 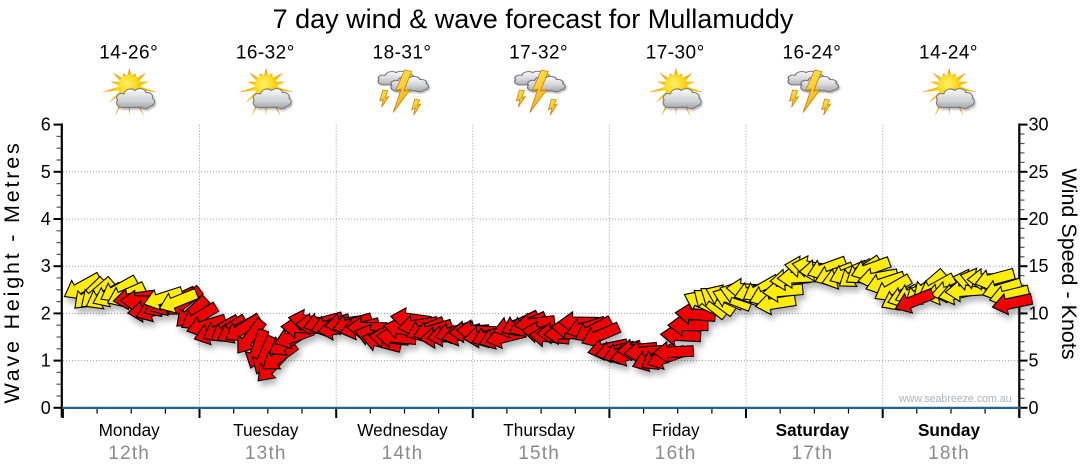 I want to click on svg-text: Thursday, so click(x=539, y=430).